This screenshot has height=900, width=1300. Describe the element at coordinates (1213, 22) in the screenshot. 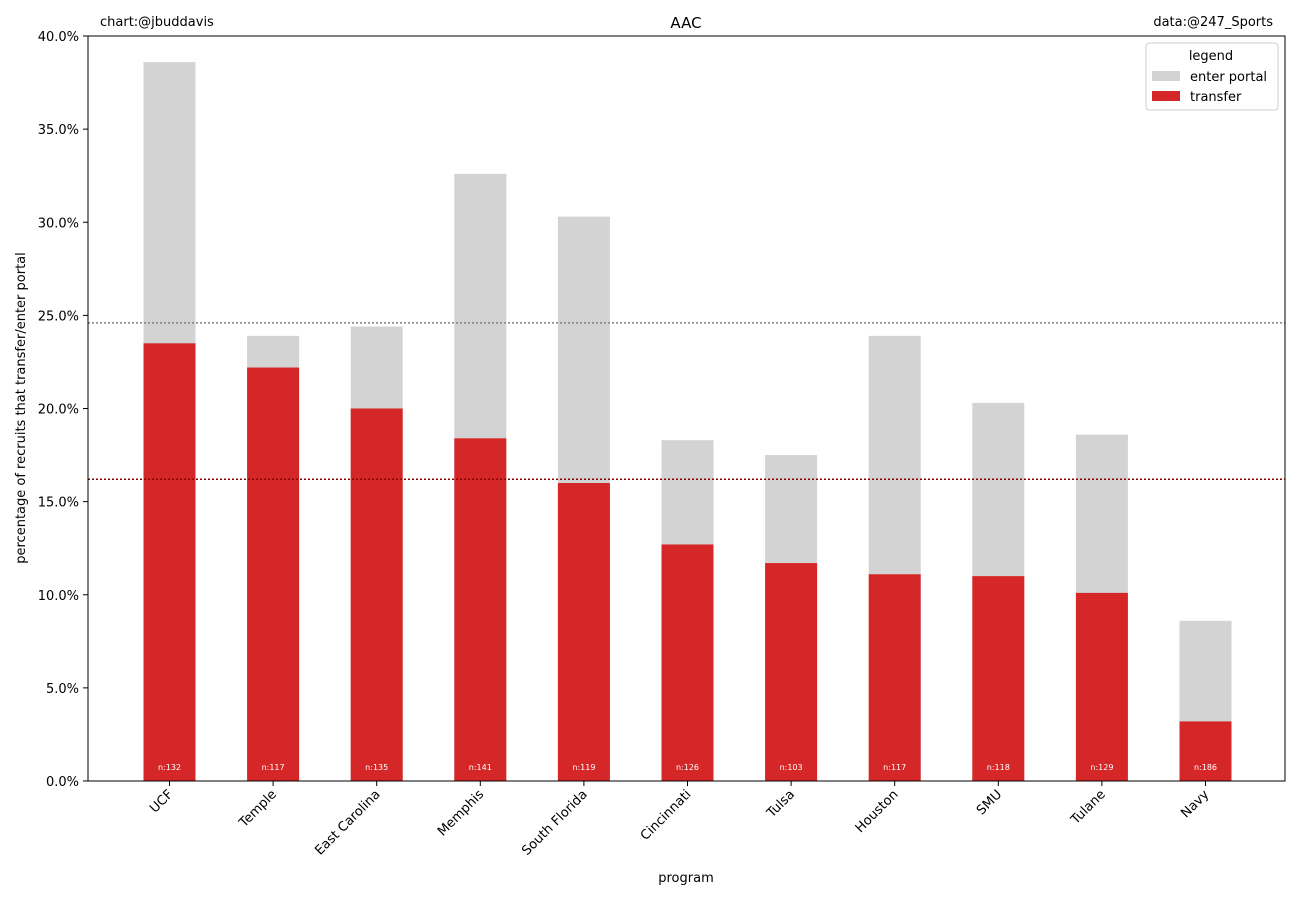

I see `credit-right: data:@247_Sports` at that location.